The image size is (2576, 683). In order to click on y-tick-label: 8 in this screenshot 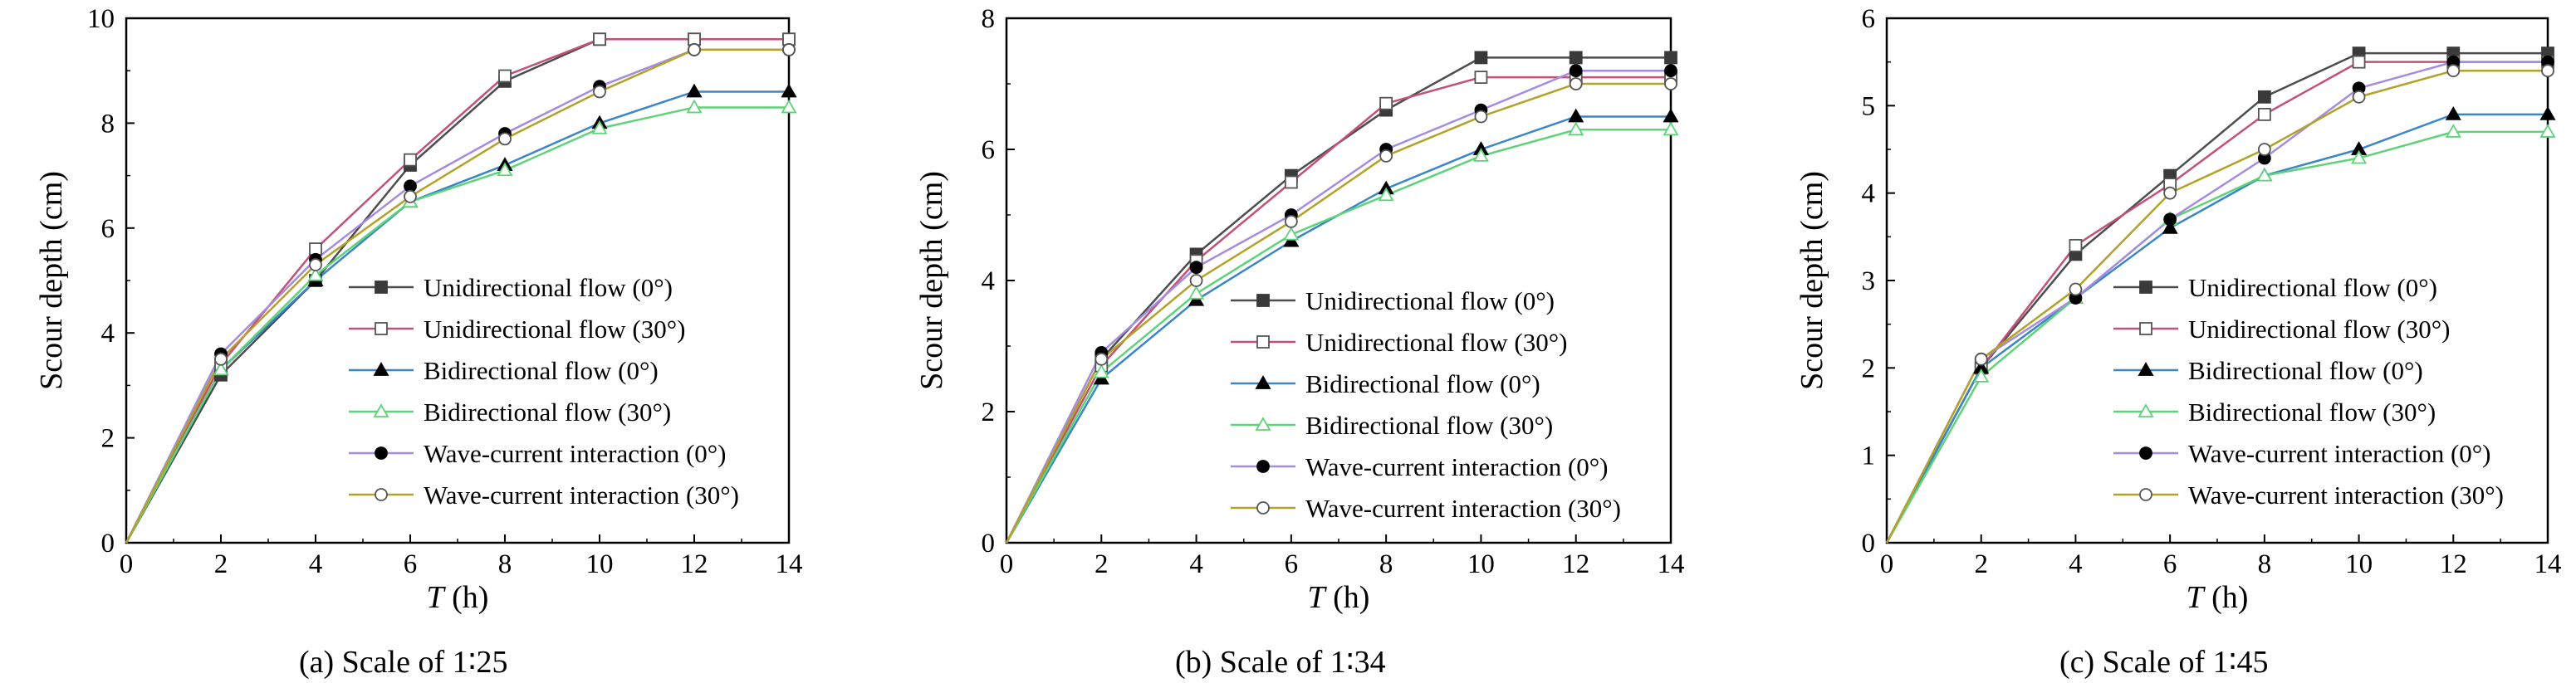, I will do `click(108, 124)`.